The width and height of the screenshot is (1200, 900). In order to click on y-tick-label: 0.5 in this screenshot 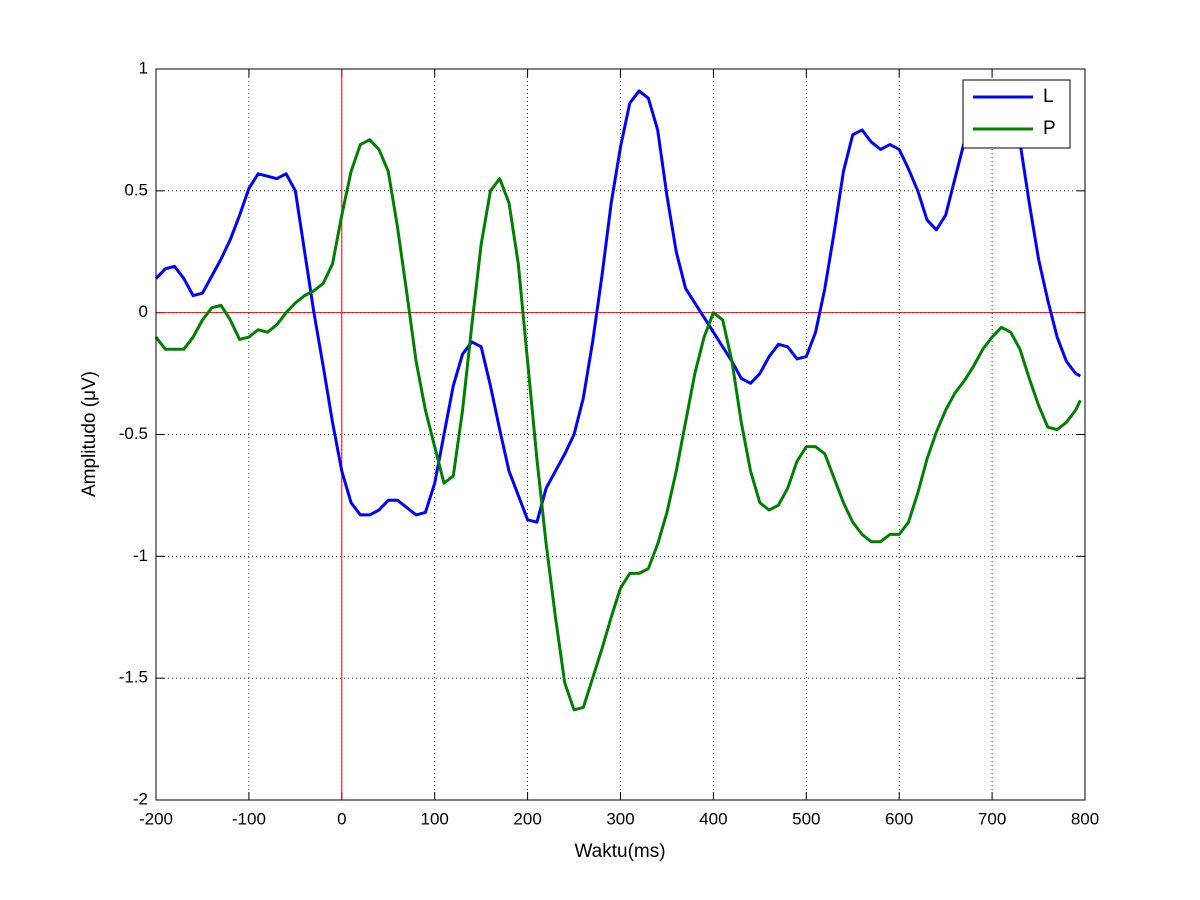, I will do `click(136, 189)`.